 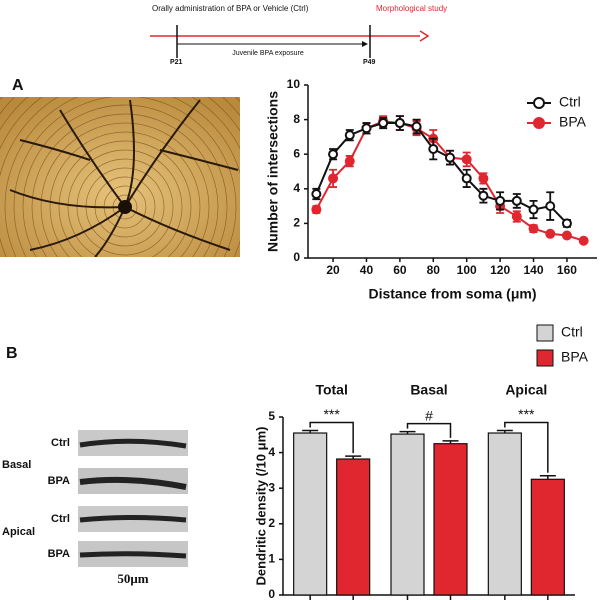 I want to click on x-tick-label: 80, so click(x=434, y=270).